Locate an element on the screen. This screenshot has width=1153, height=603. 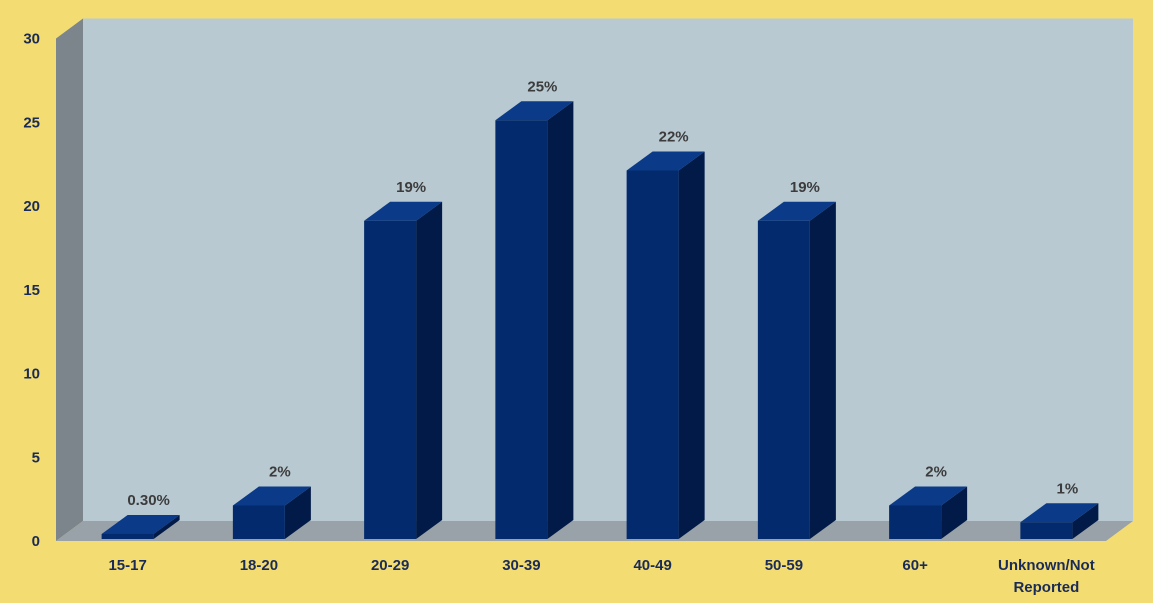
data-label: 0.30% is located at coordinates (148, 500).